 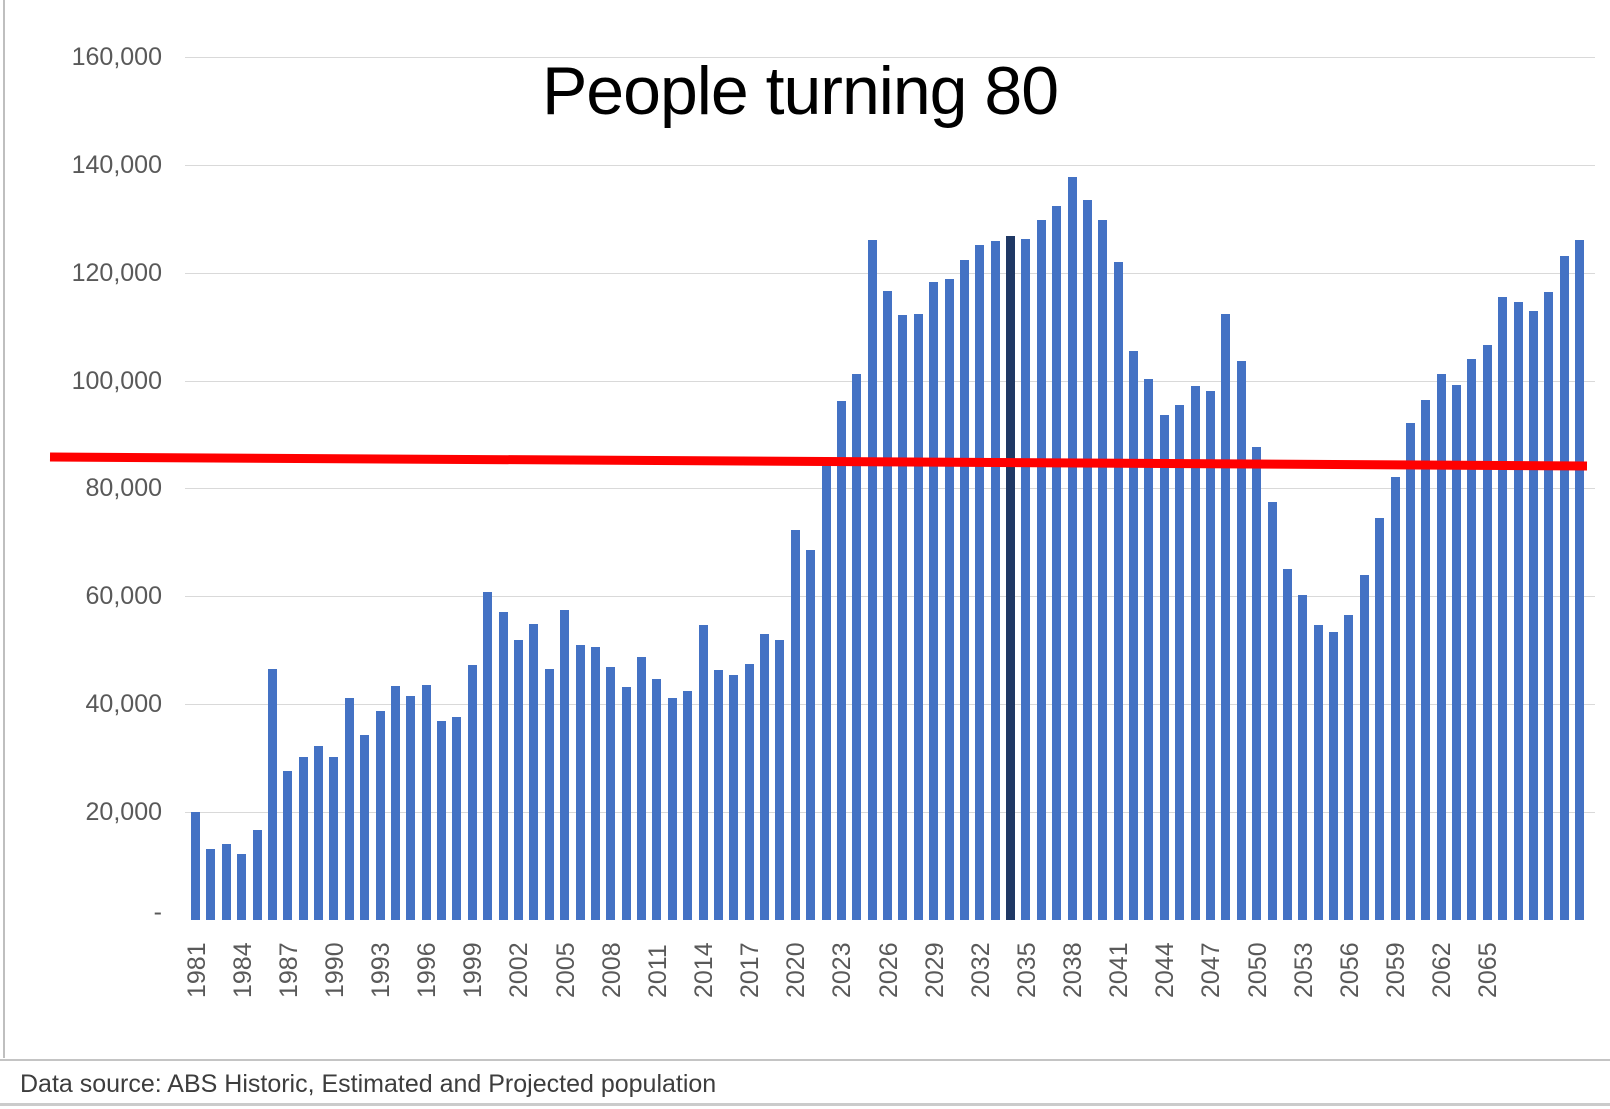 What do you see at coordinates (1442, 970) in the screenshot?
I see `x-axis-tick-label: 2062` at bounding box center [1442, 970].